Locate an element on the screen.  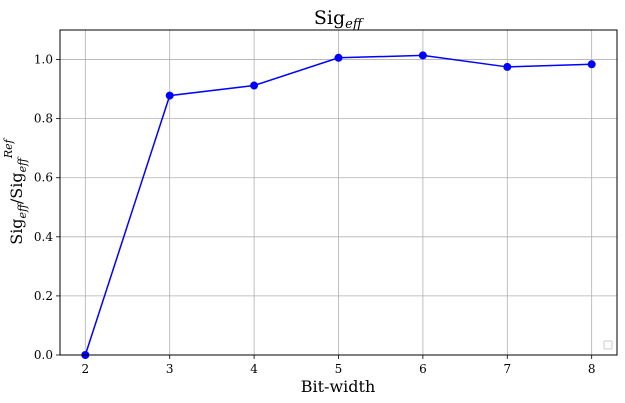
x-axis-label: Bit-width is located at coordinates (338, 386).